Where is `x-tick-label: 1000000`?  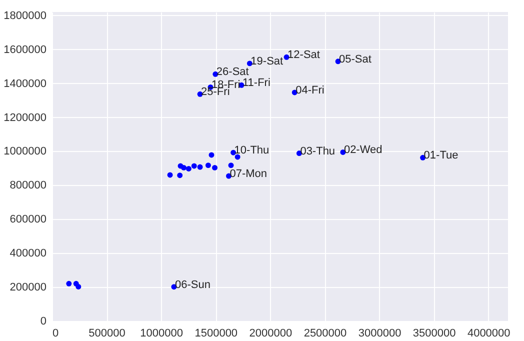 x-tick-label: 1000000 is located at coordinates (162, 334).